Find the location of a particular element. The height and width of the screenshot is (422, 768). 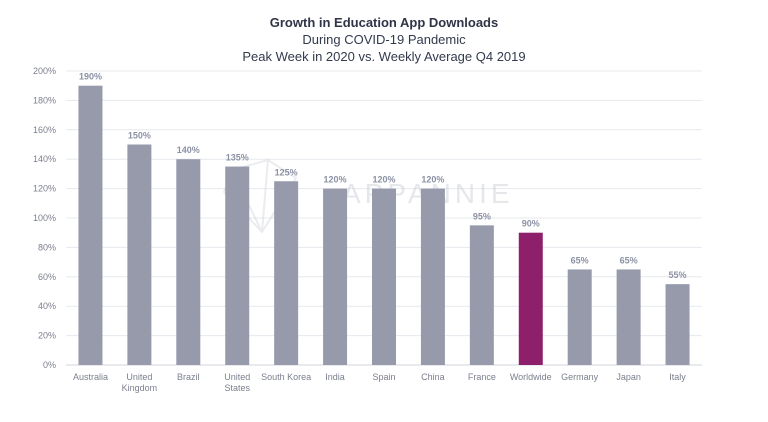

y-tick-label: 140% is located at coordinates (44, 159).